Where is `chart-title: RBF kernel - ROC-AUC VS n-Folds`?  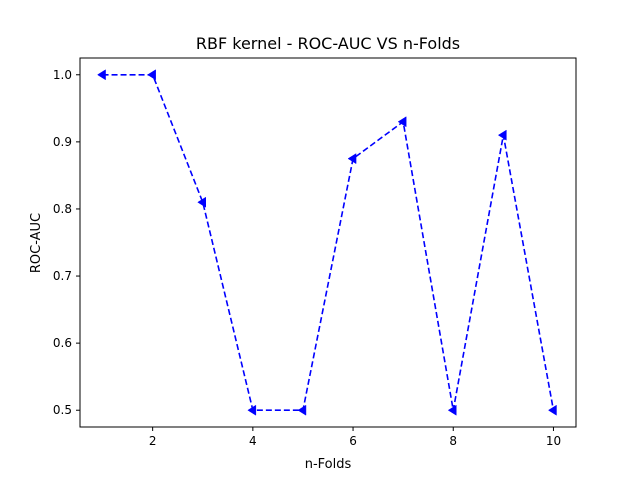
chart-title: RBF kernel - ROC-AUC VS n-Folds is located at coordinates (328, 43).